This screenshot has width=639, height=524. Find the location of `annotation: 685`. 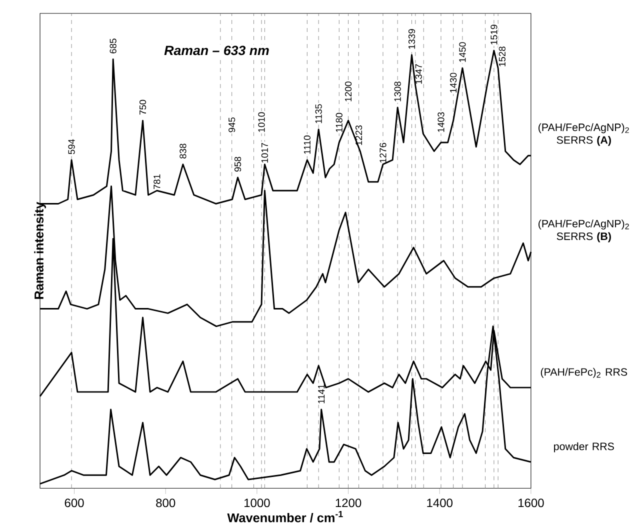

annotation: 685 is located at coordinates (113, 46).